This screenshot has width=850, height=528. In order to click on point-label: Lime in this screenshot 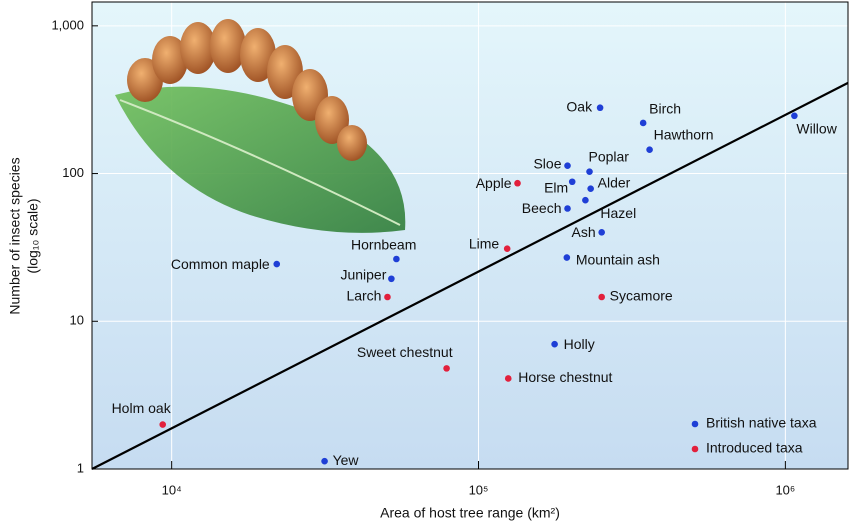, I will do `click(484, 243)`.